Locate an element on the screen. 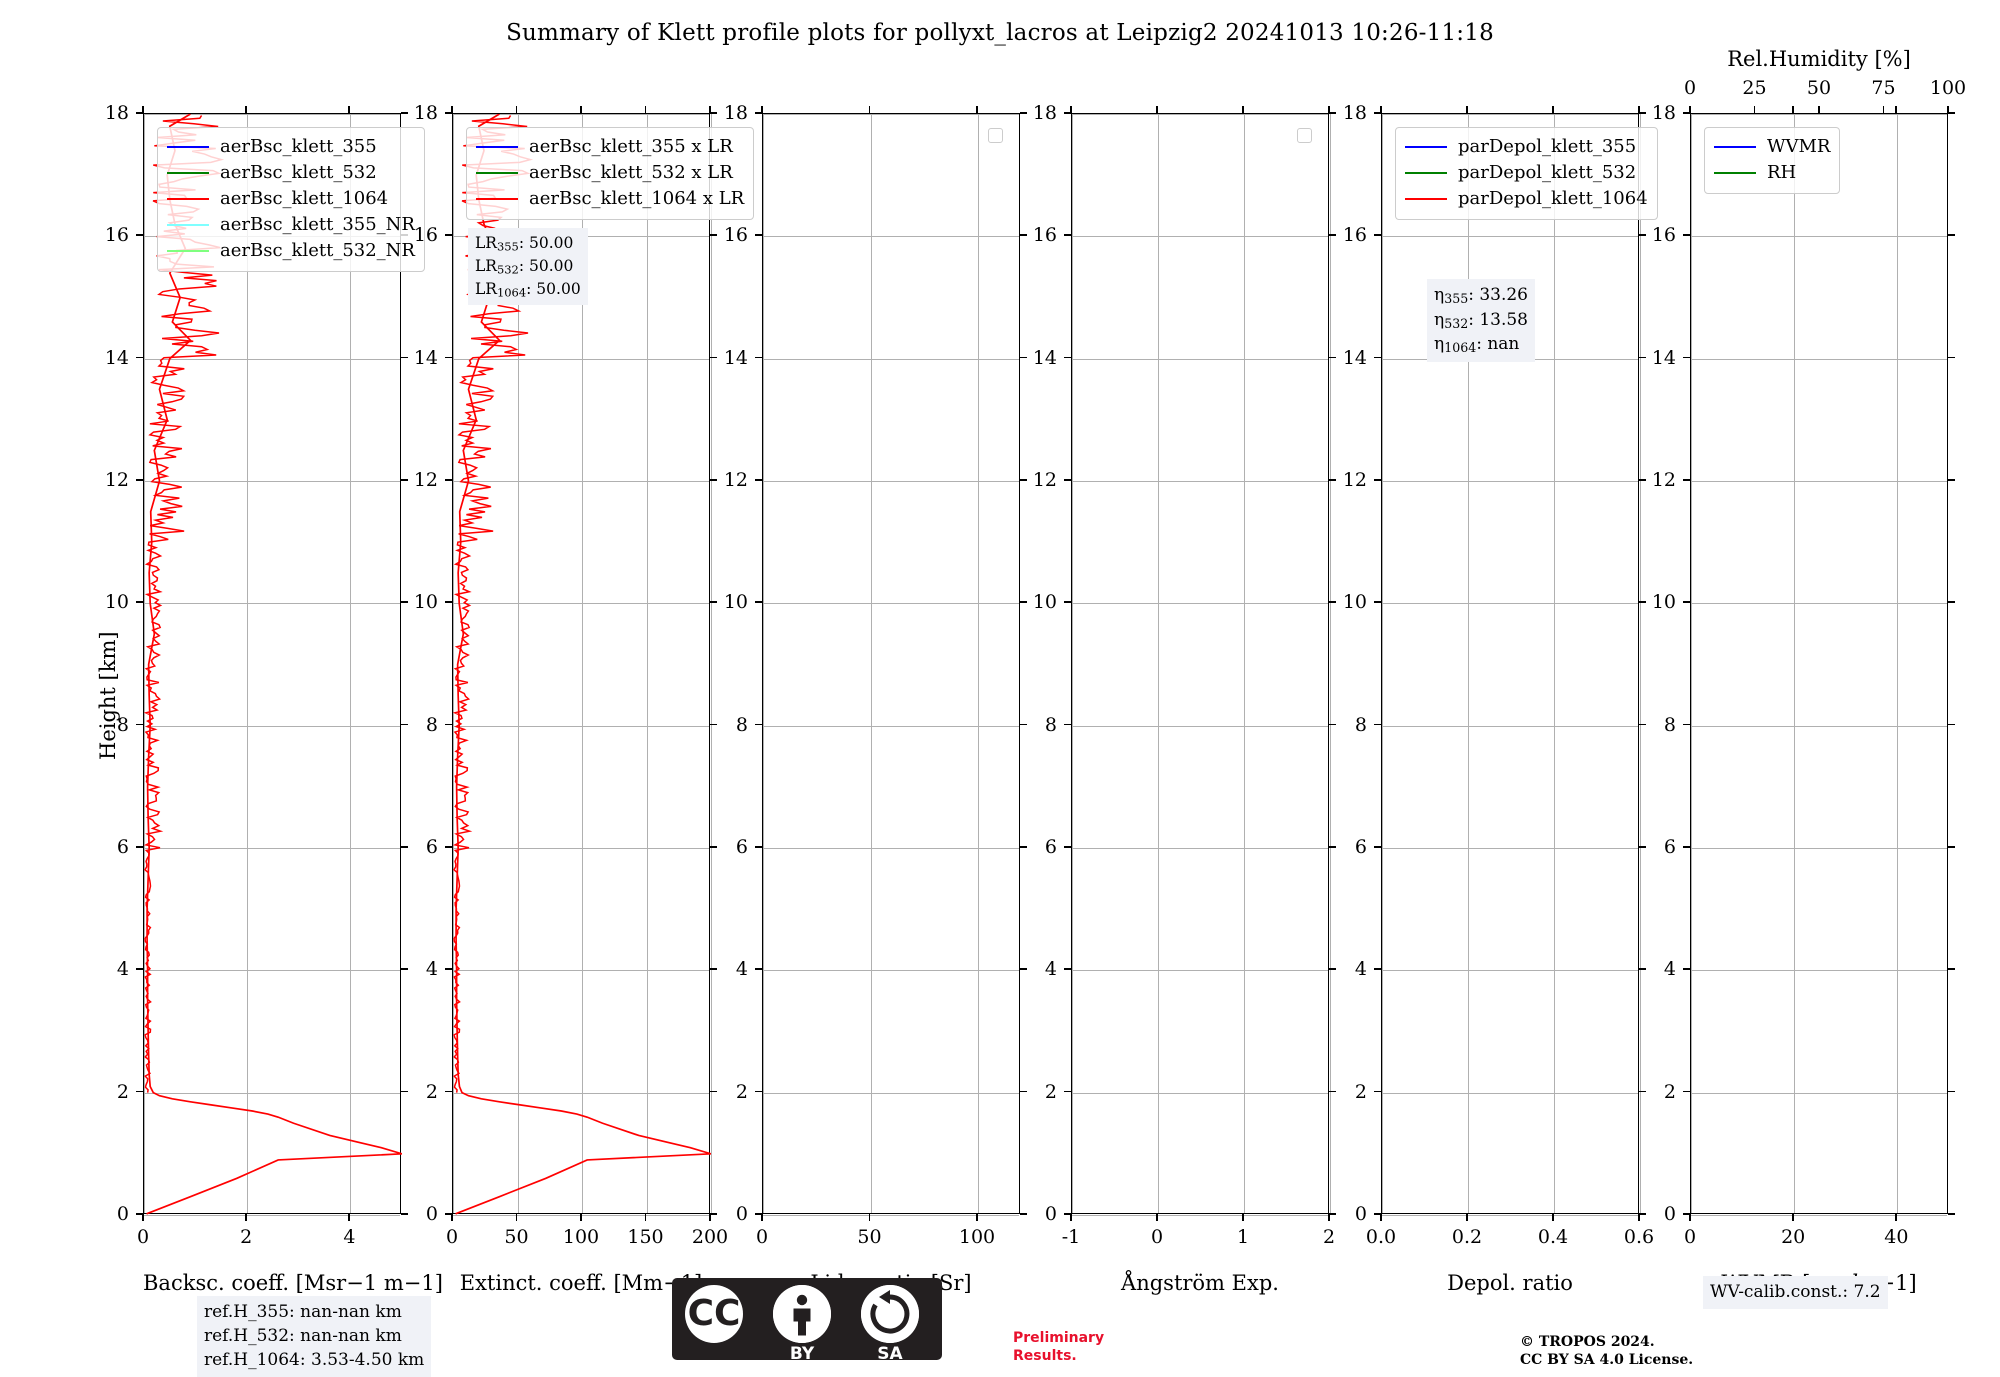 This screenshot has width=2000, height=1377. legend-item-label: WVMR is located at coordinates (1799, 146).